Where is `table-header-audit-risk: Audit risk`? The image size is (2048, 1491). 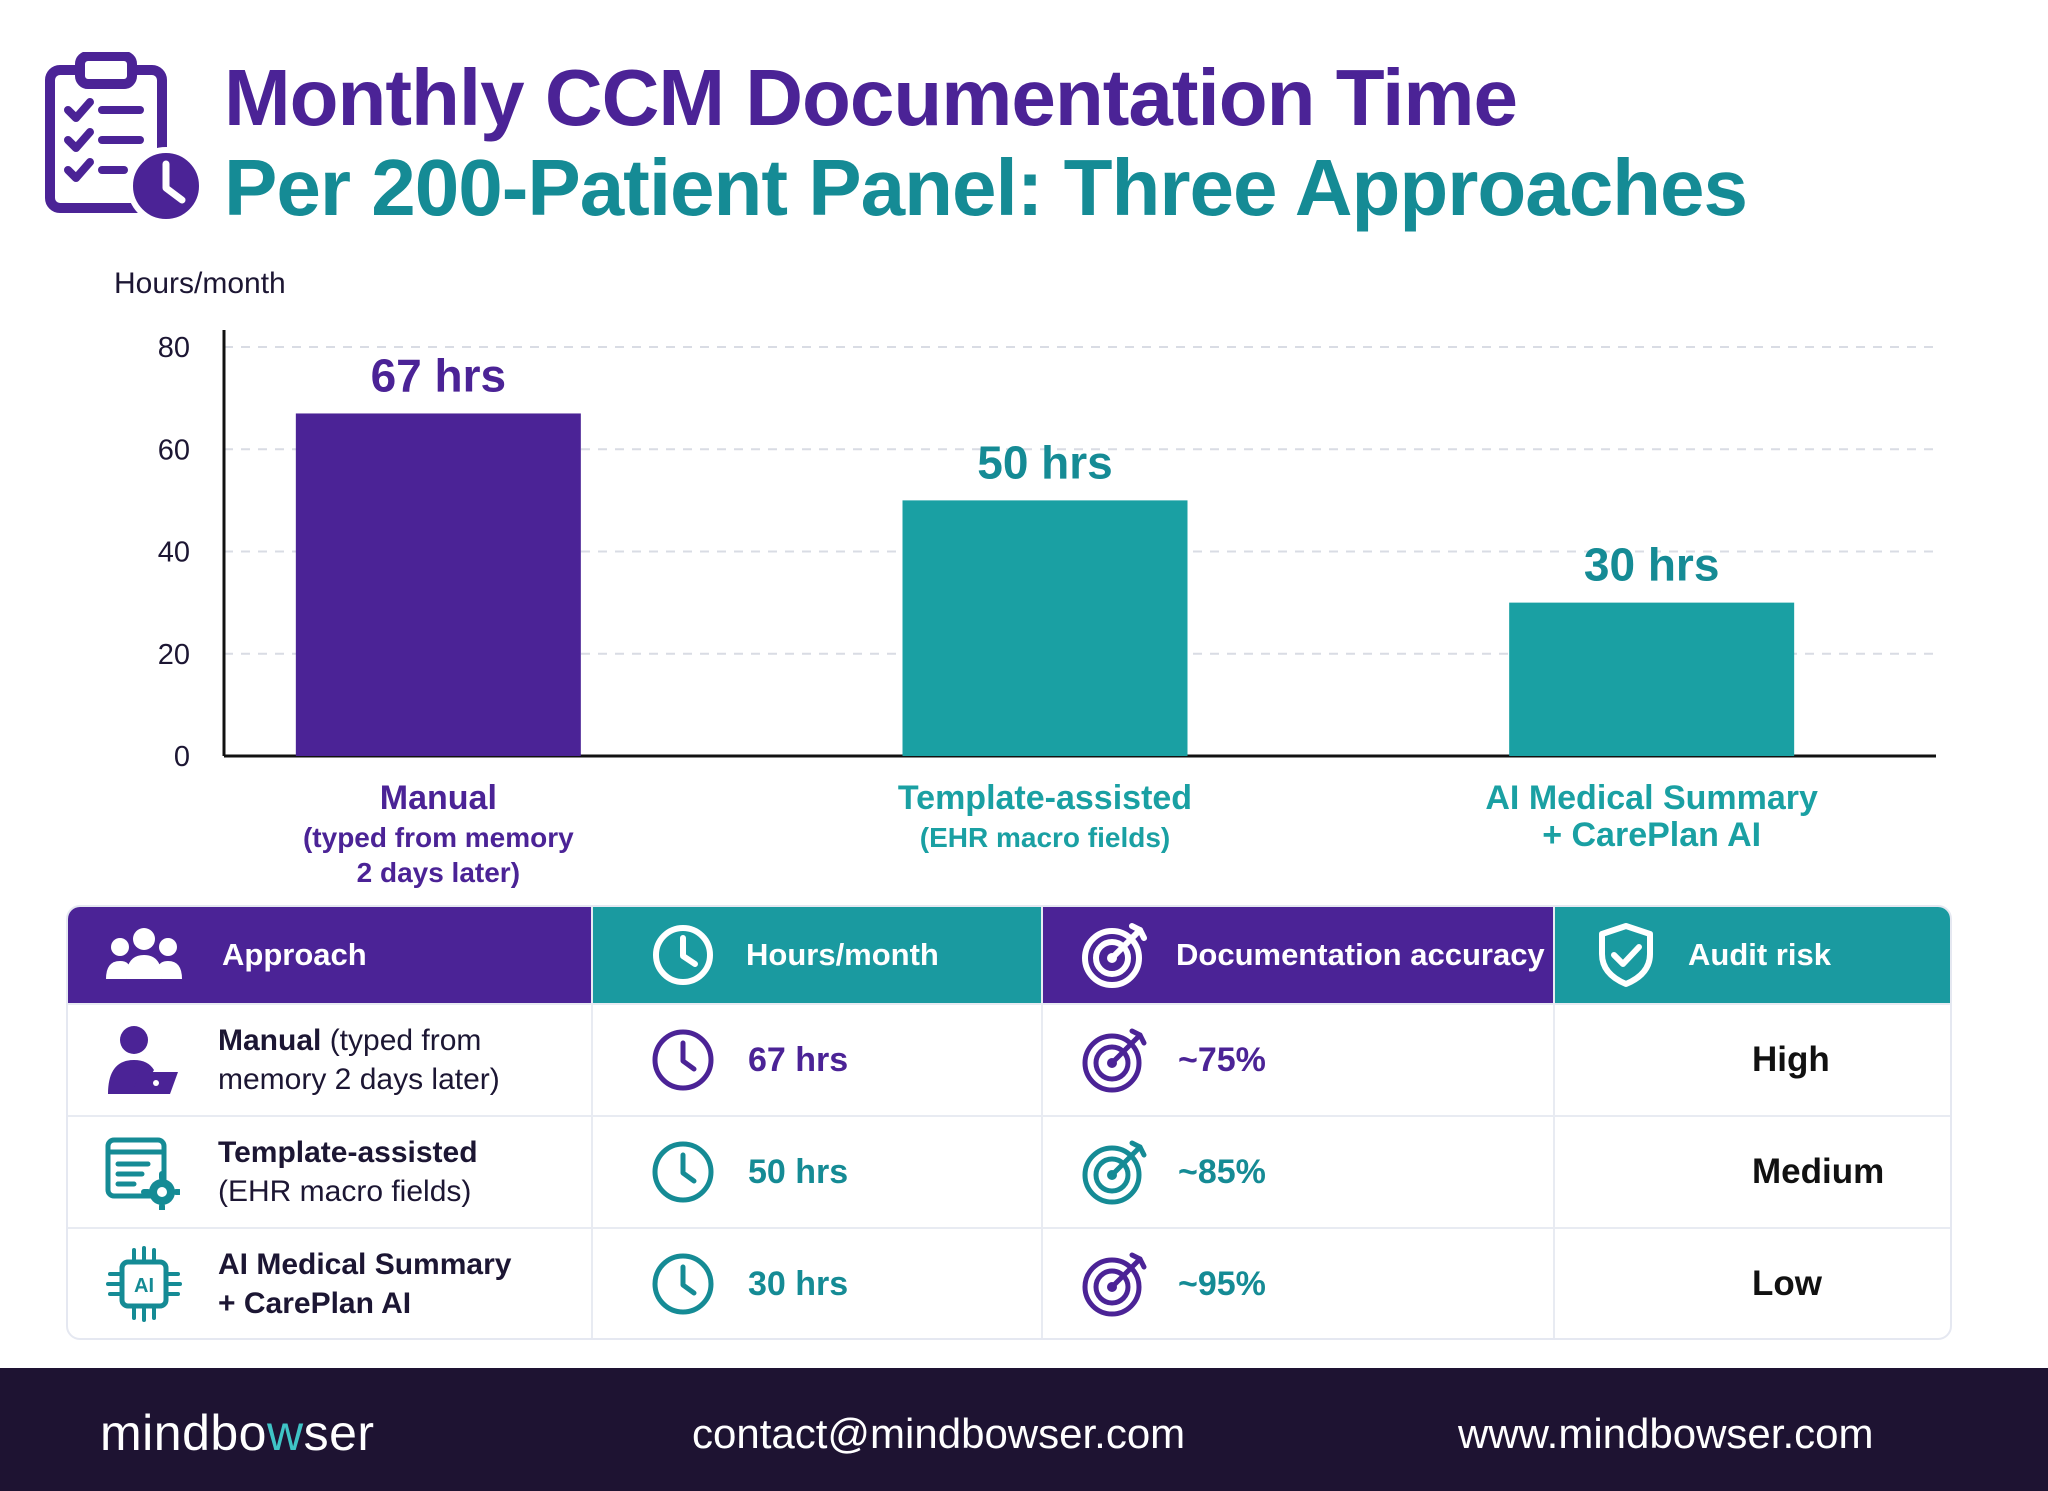
table-header-audit-risk: Audit risk is located at coordinates (1752, 955).